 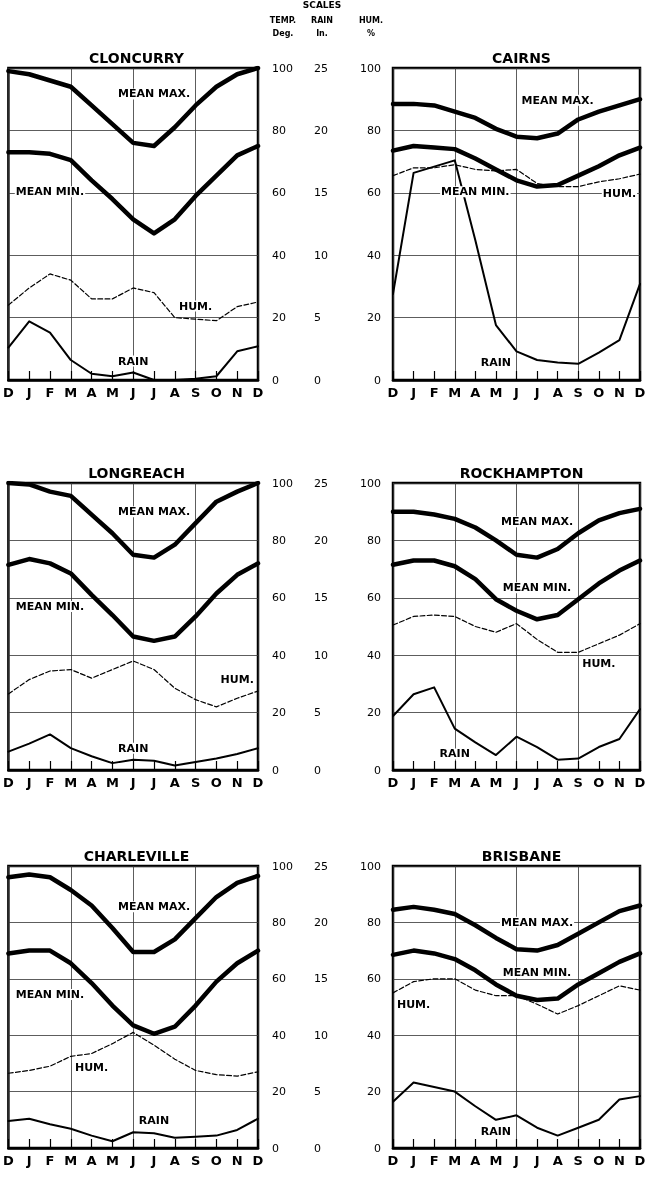 I want to click on y2-tick-label: 10, so click(x=321, y=655).